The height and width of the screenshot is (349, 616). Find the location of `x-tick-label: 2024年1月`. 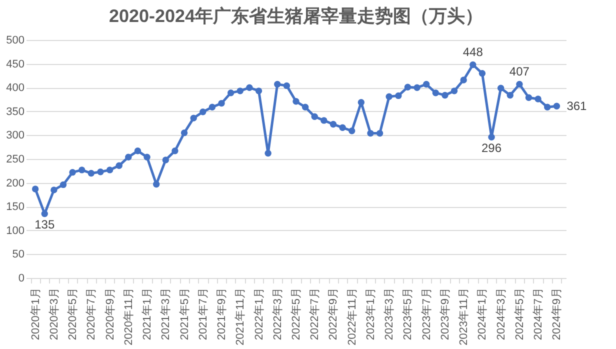

x-tick-label: 2024年1月 is located at coordinates (482, 314).